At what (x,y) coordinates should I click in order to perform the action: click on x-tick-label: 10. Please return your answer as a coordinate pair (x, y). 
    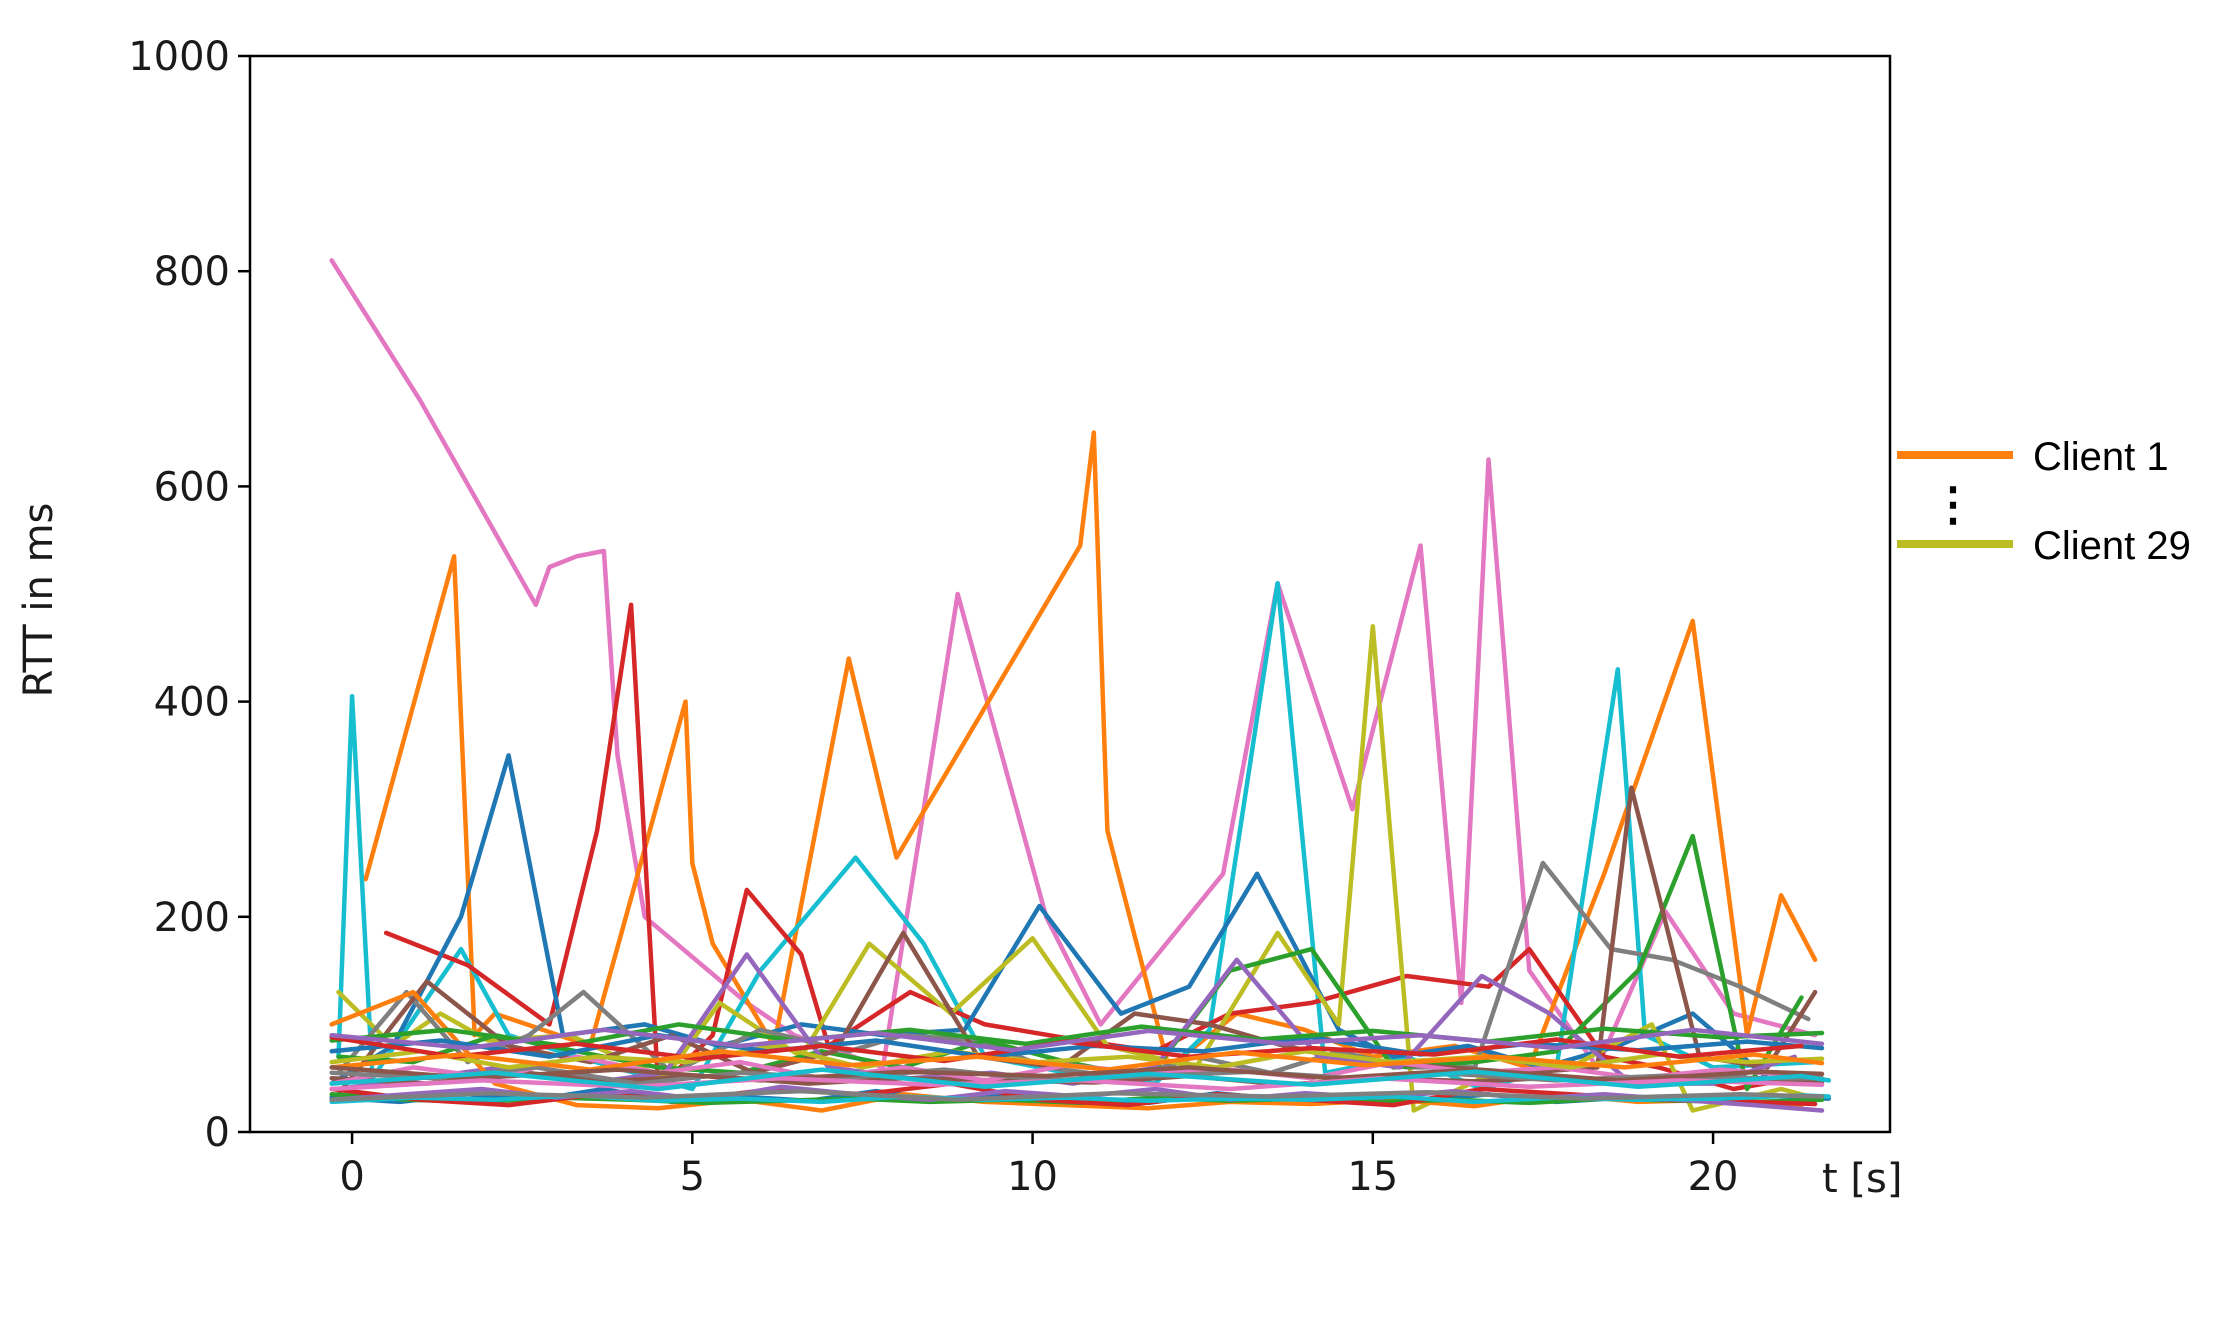
    Looking at the image, I should click on (1032, 1177).